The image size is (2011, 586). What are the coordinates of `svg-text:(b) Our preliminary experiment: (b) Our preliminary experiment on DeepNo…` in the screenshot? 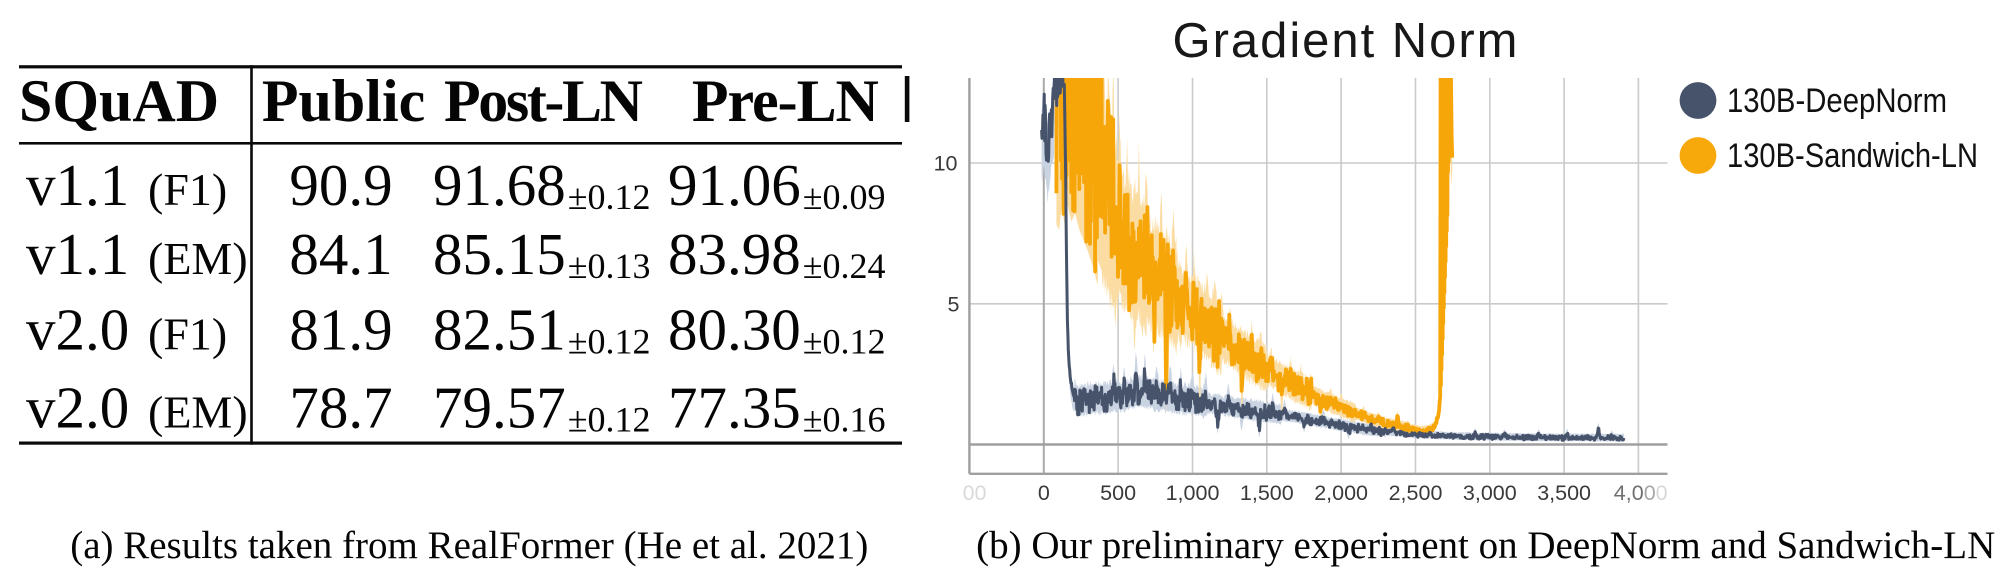 It's located at (1485, 545).